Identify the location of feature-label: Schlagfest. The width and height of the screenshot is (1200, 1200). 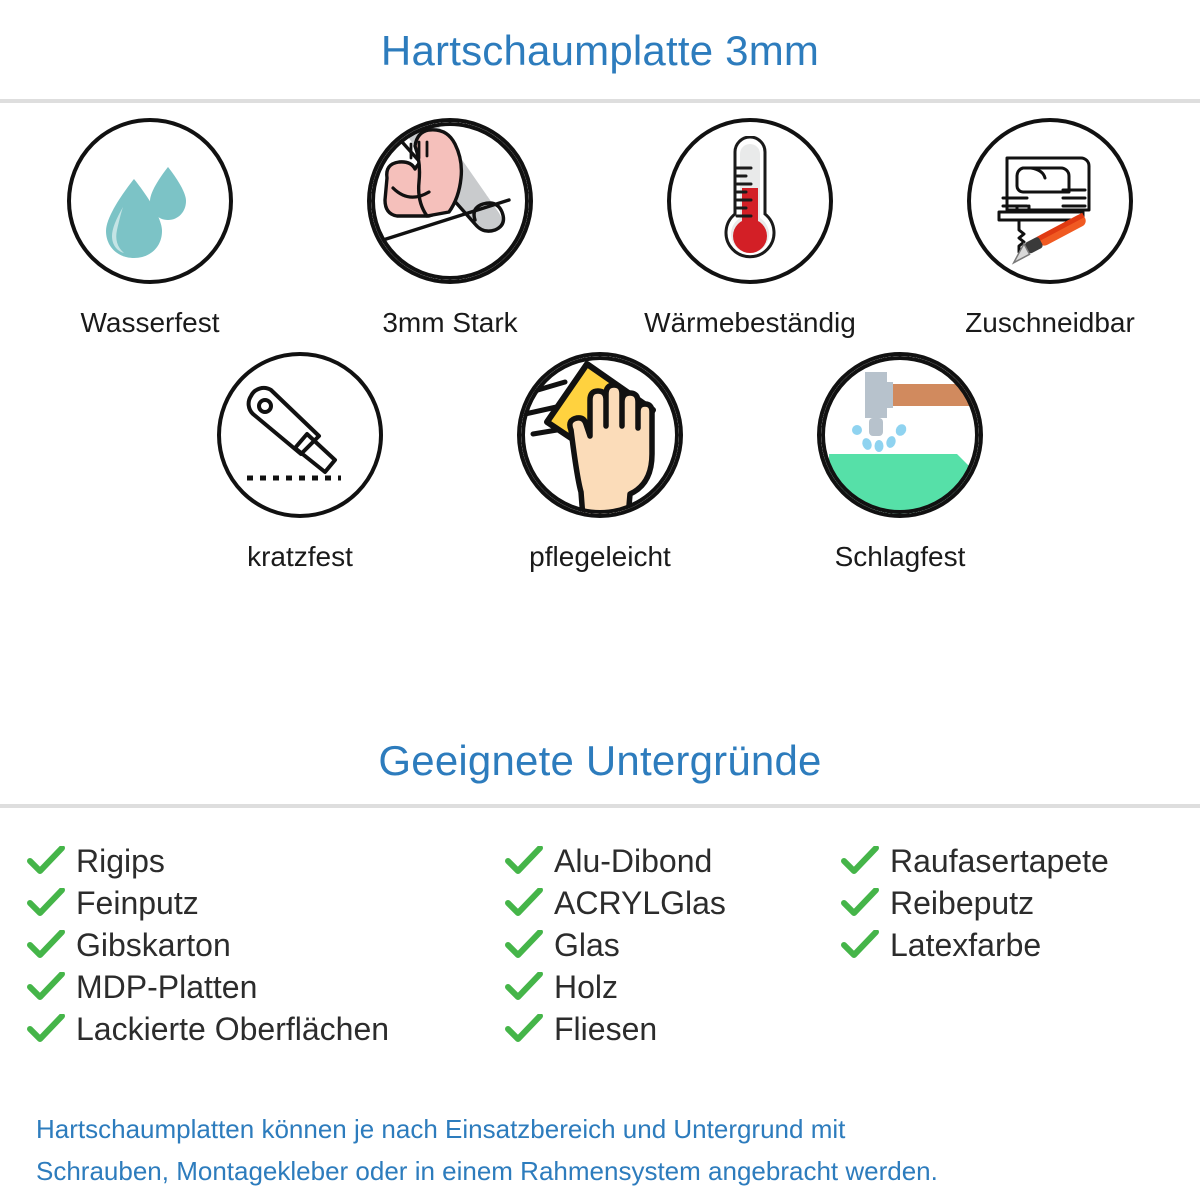
(900, 556).